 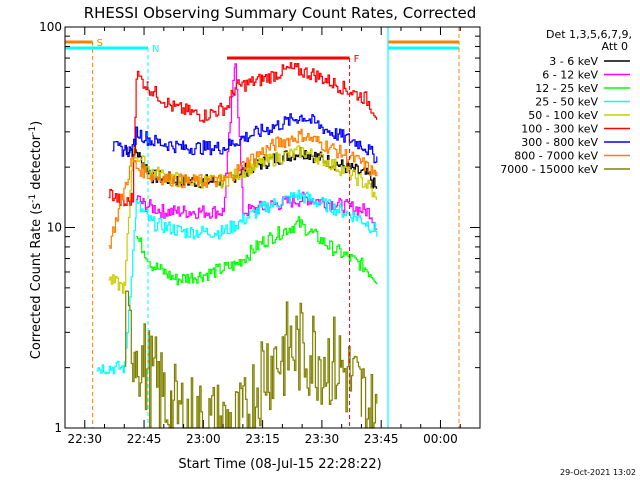 What do you see at coordinates (566, 88) in the screenshot?
I see `legend-label-3: 12 - 25 keV` at bounding box center [566, 88].